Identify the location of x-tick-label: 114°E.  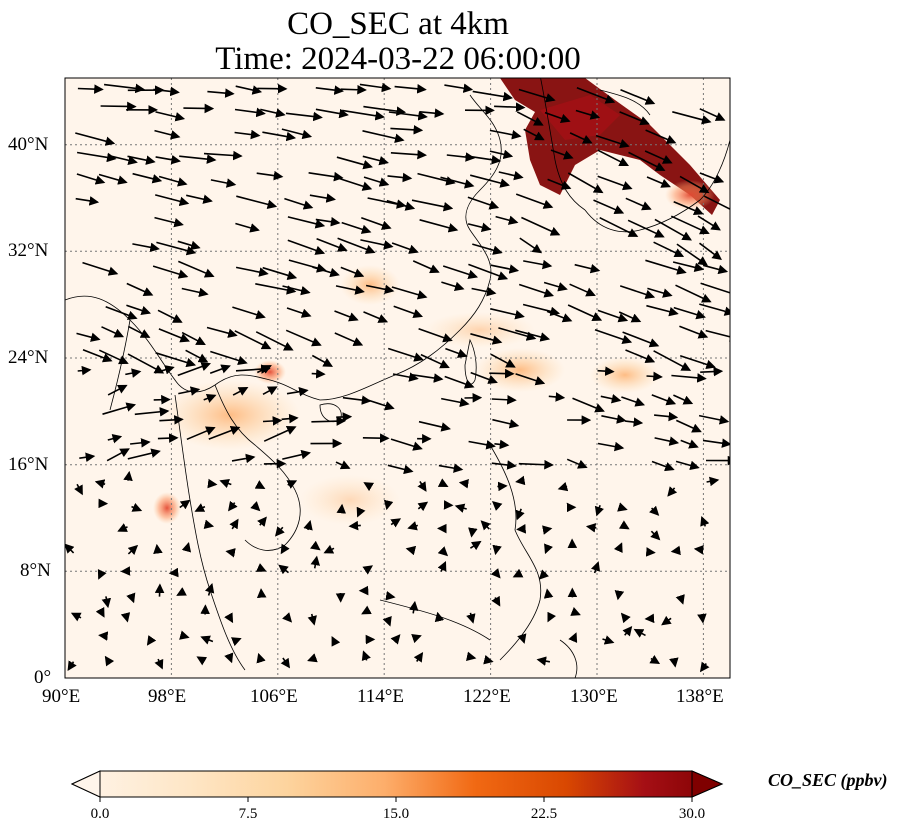
(380, 696).